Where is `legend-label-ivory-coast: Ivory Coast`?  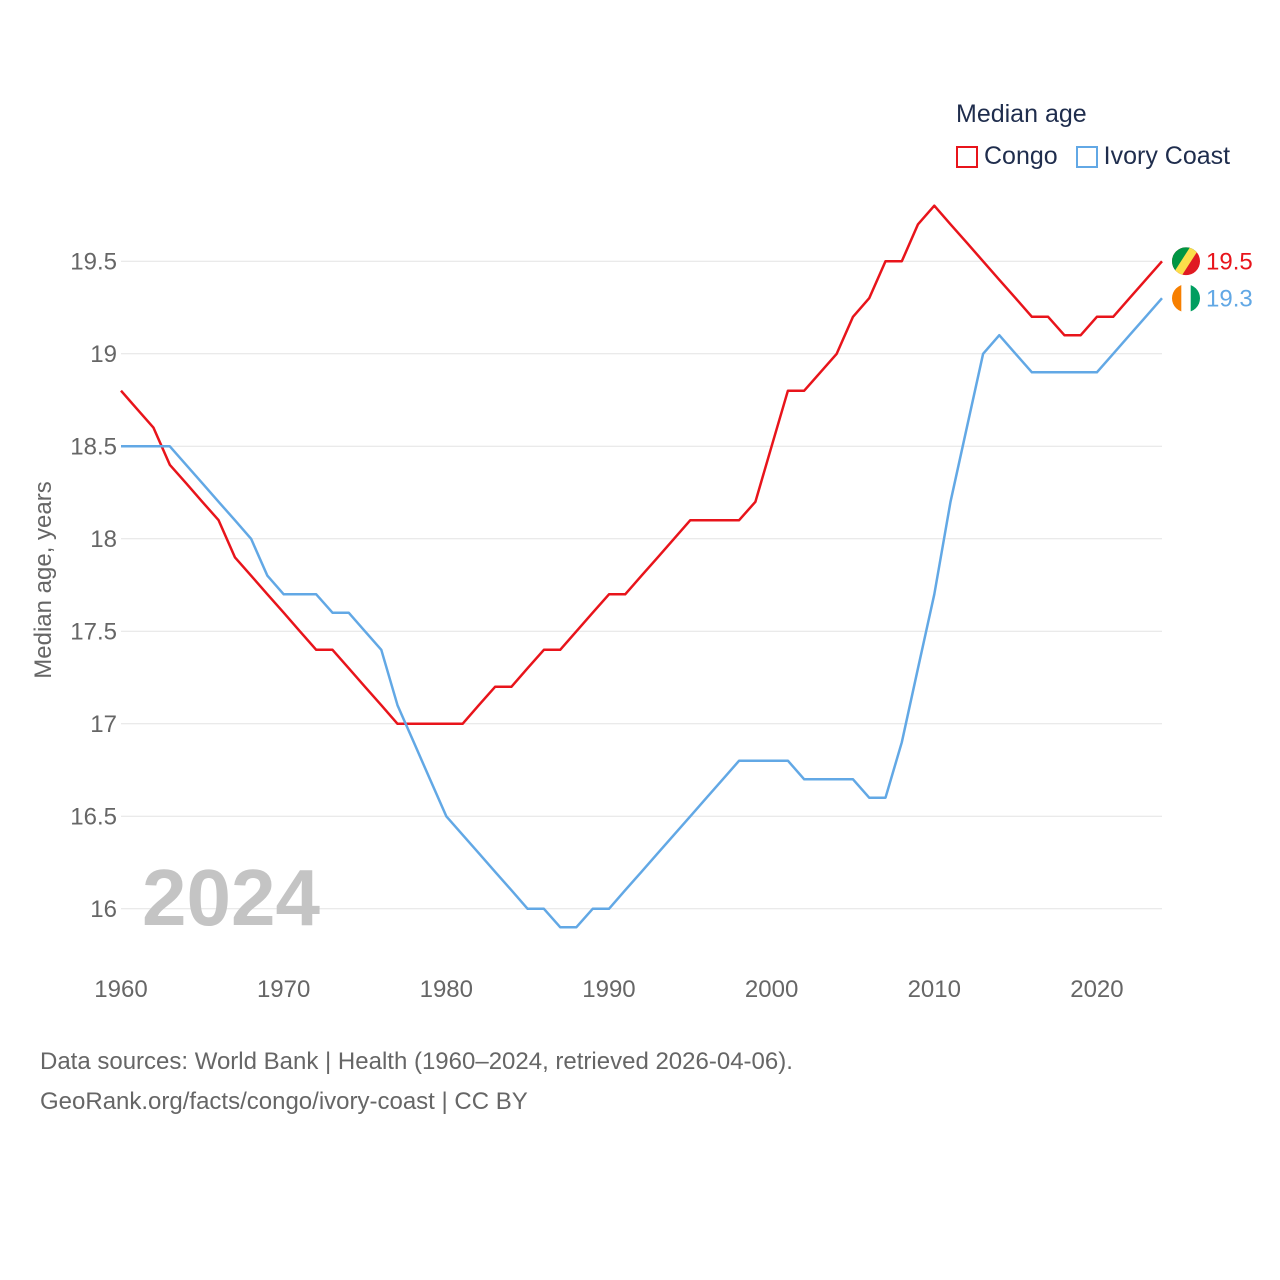
legend-label-ivory-coast: Ivory Coast is located at coordinates (1167, 156).